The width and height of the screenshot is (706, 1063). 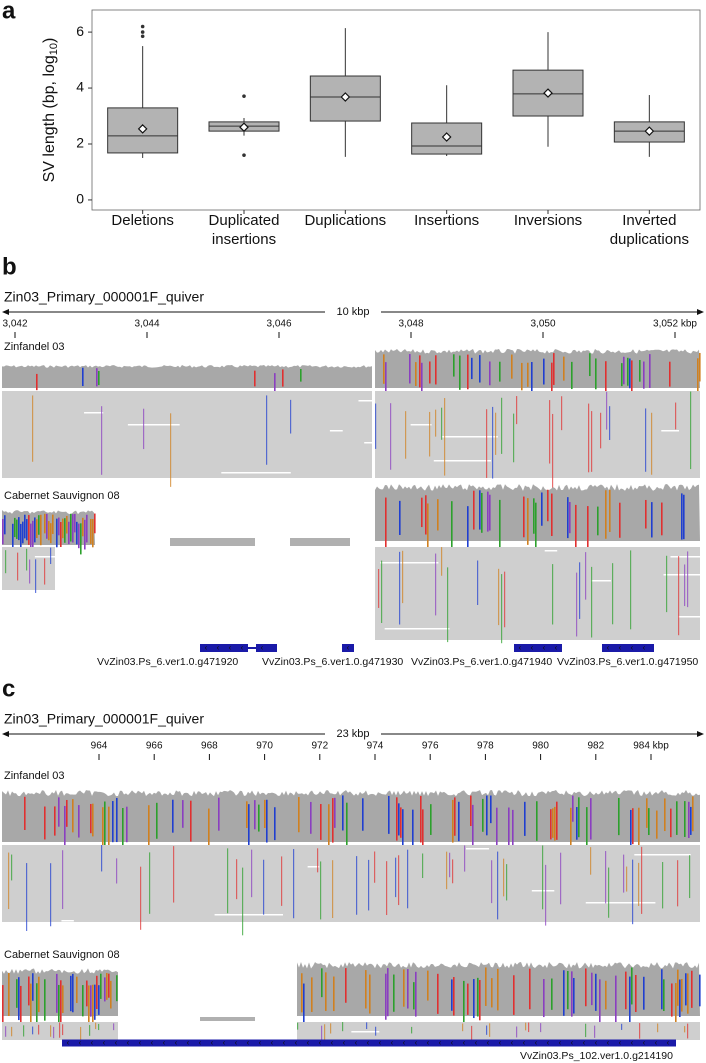 What do you see at coordinates (596, 1056) in the screenshot?
I see `gene-label: VvZin03.Ps_102.ver1.0.g214190` at bounding box center [596, 1056].